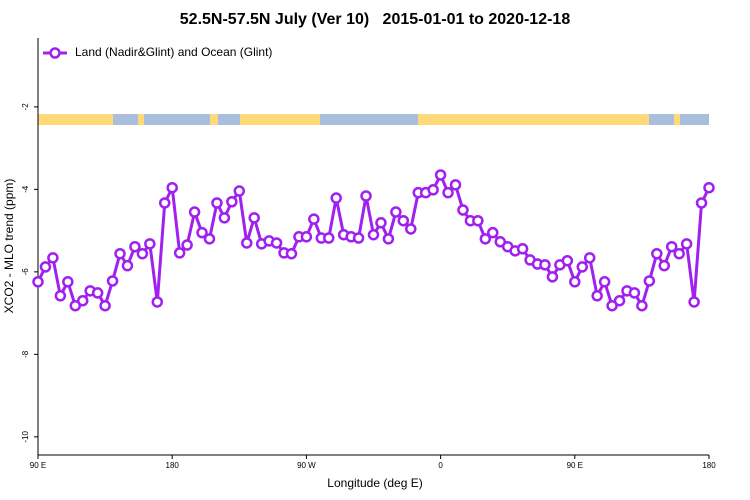  I want to click on y-tick-label: -6, so click(25, 272).